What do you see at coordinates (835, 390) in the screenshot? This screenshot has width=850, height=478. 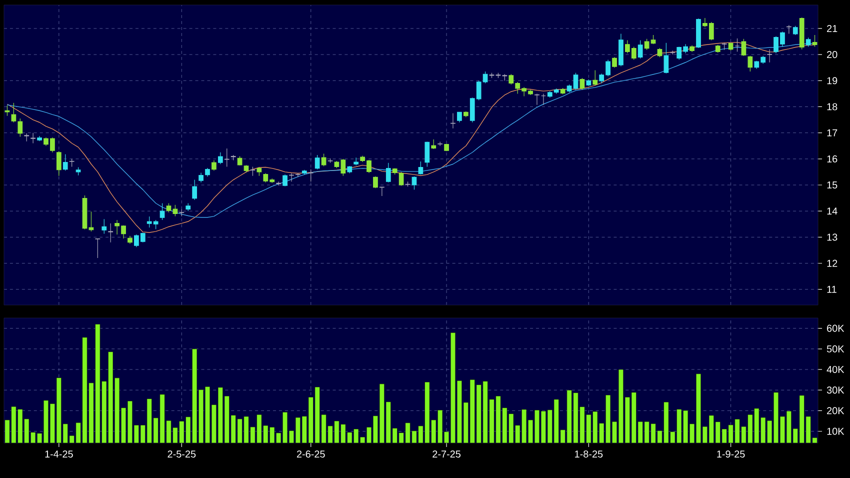 I see `y-tick-label: 30K` at bounding box center [835, 390].